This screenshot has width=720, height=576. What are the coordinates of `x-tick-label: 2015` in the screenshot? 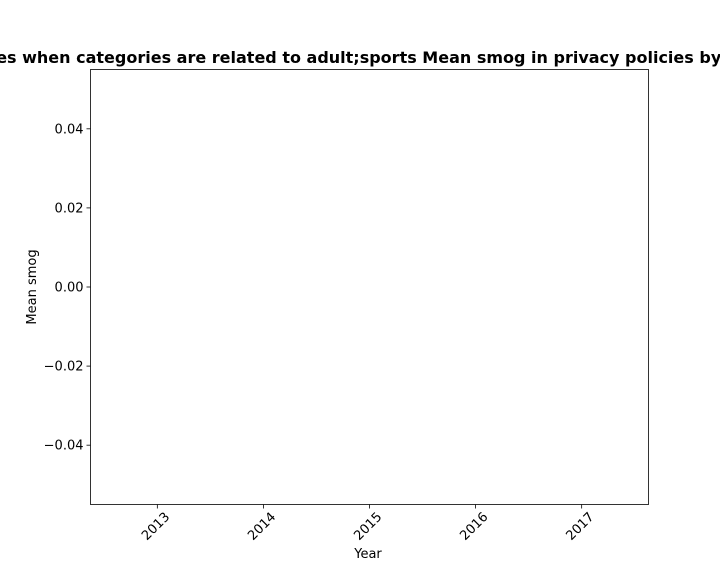 It's located at (368, 527).